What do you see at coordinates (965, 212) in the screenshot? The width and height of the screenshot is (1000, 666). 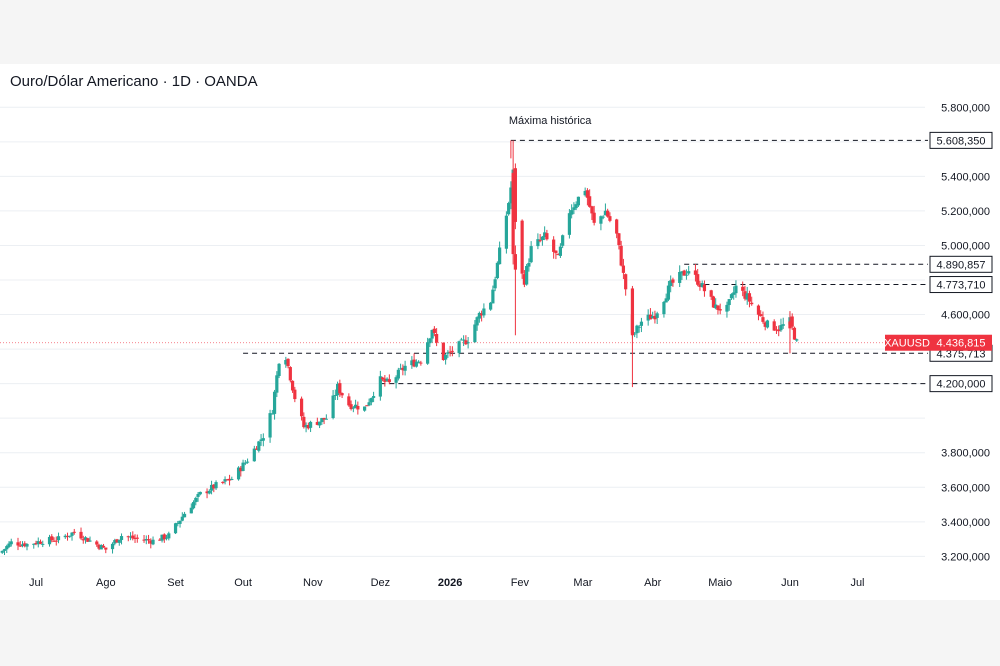 I see `y-tick-label: 5.200,000` at bounding box center [965, 212].